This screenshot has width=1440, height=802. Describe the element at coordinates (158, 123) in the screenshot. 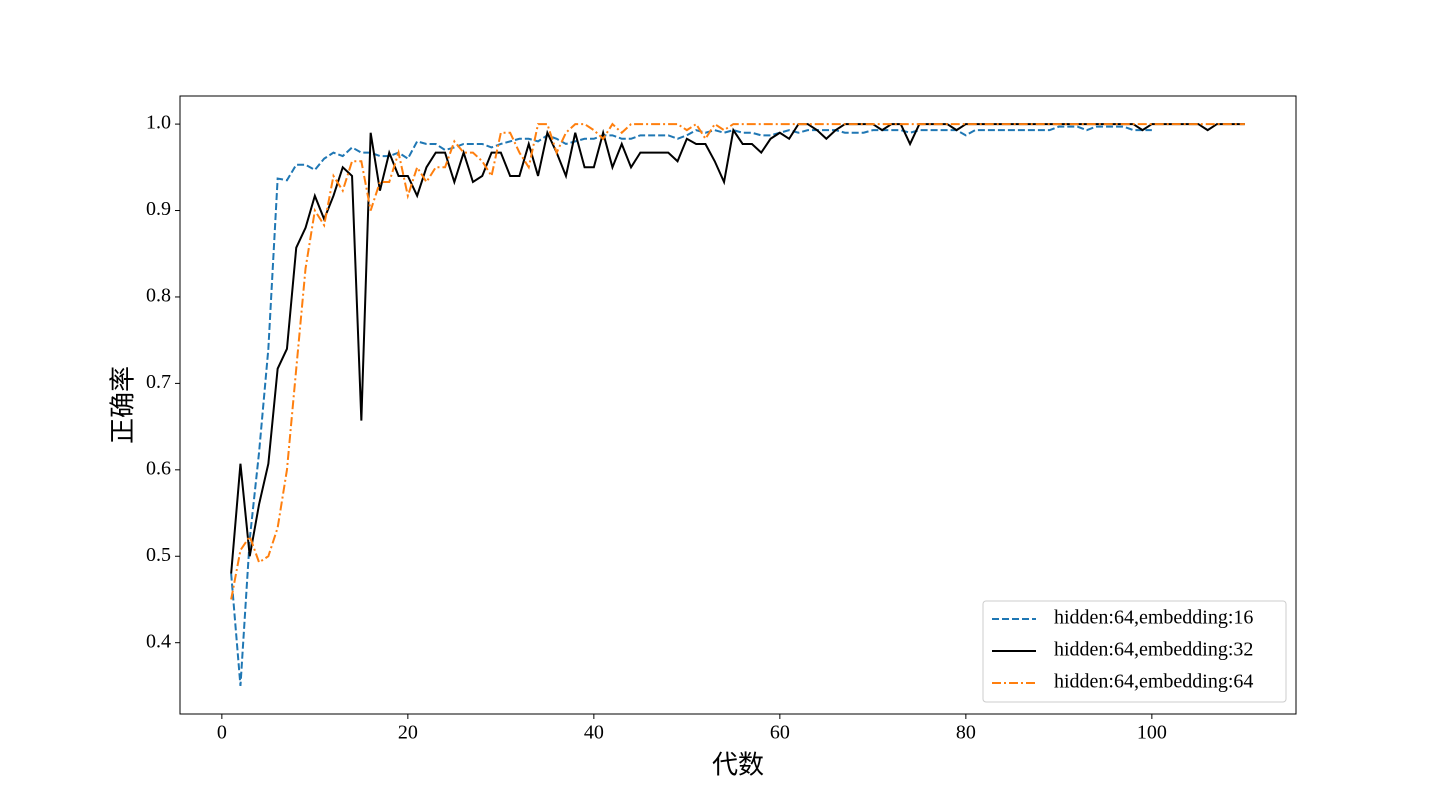

I see `y-tick-label: 1.0` at that location.